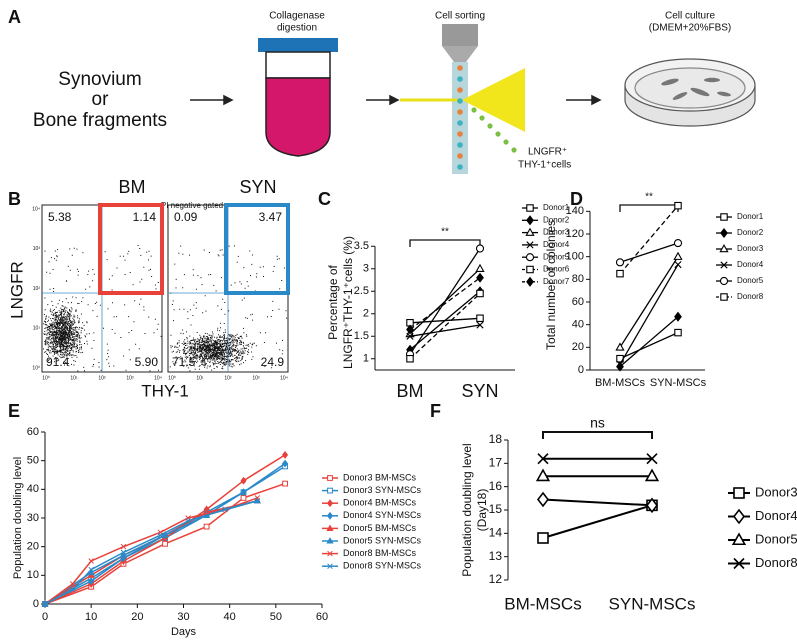 The width and height of the screenshot is (797, 640). I want to click on flow-tick-label: 10⁴, so click(36, 209).